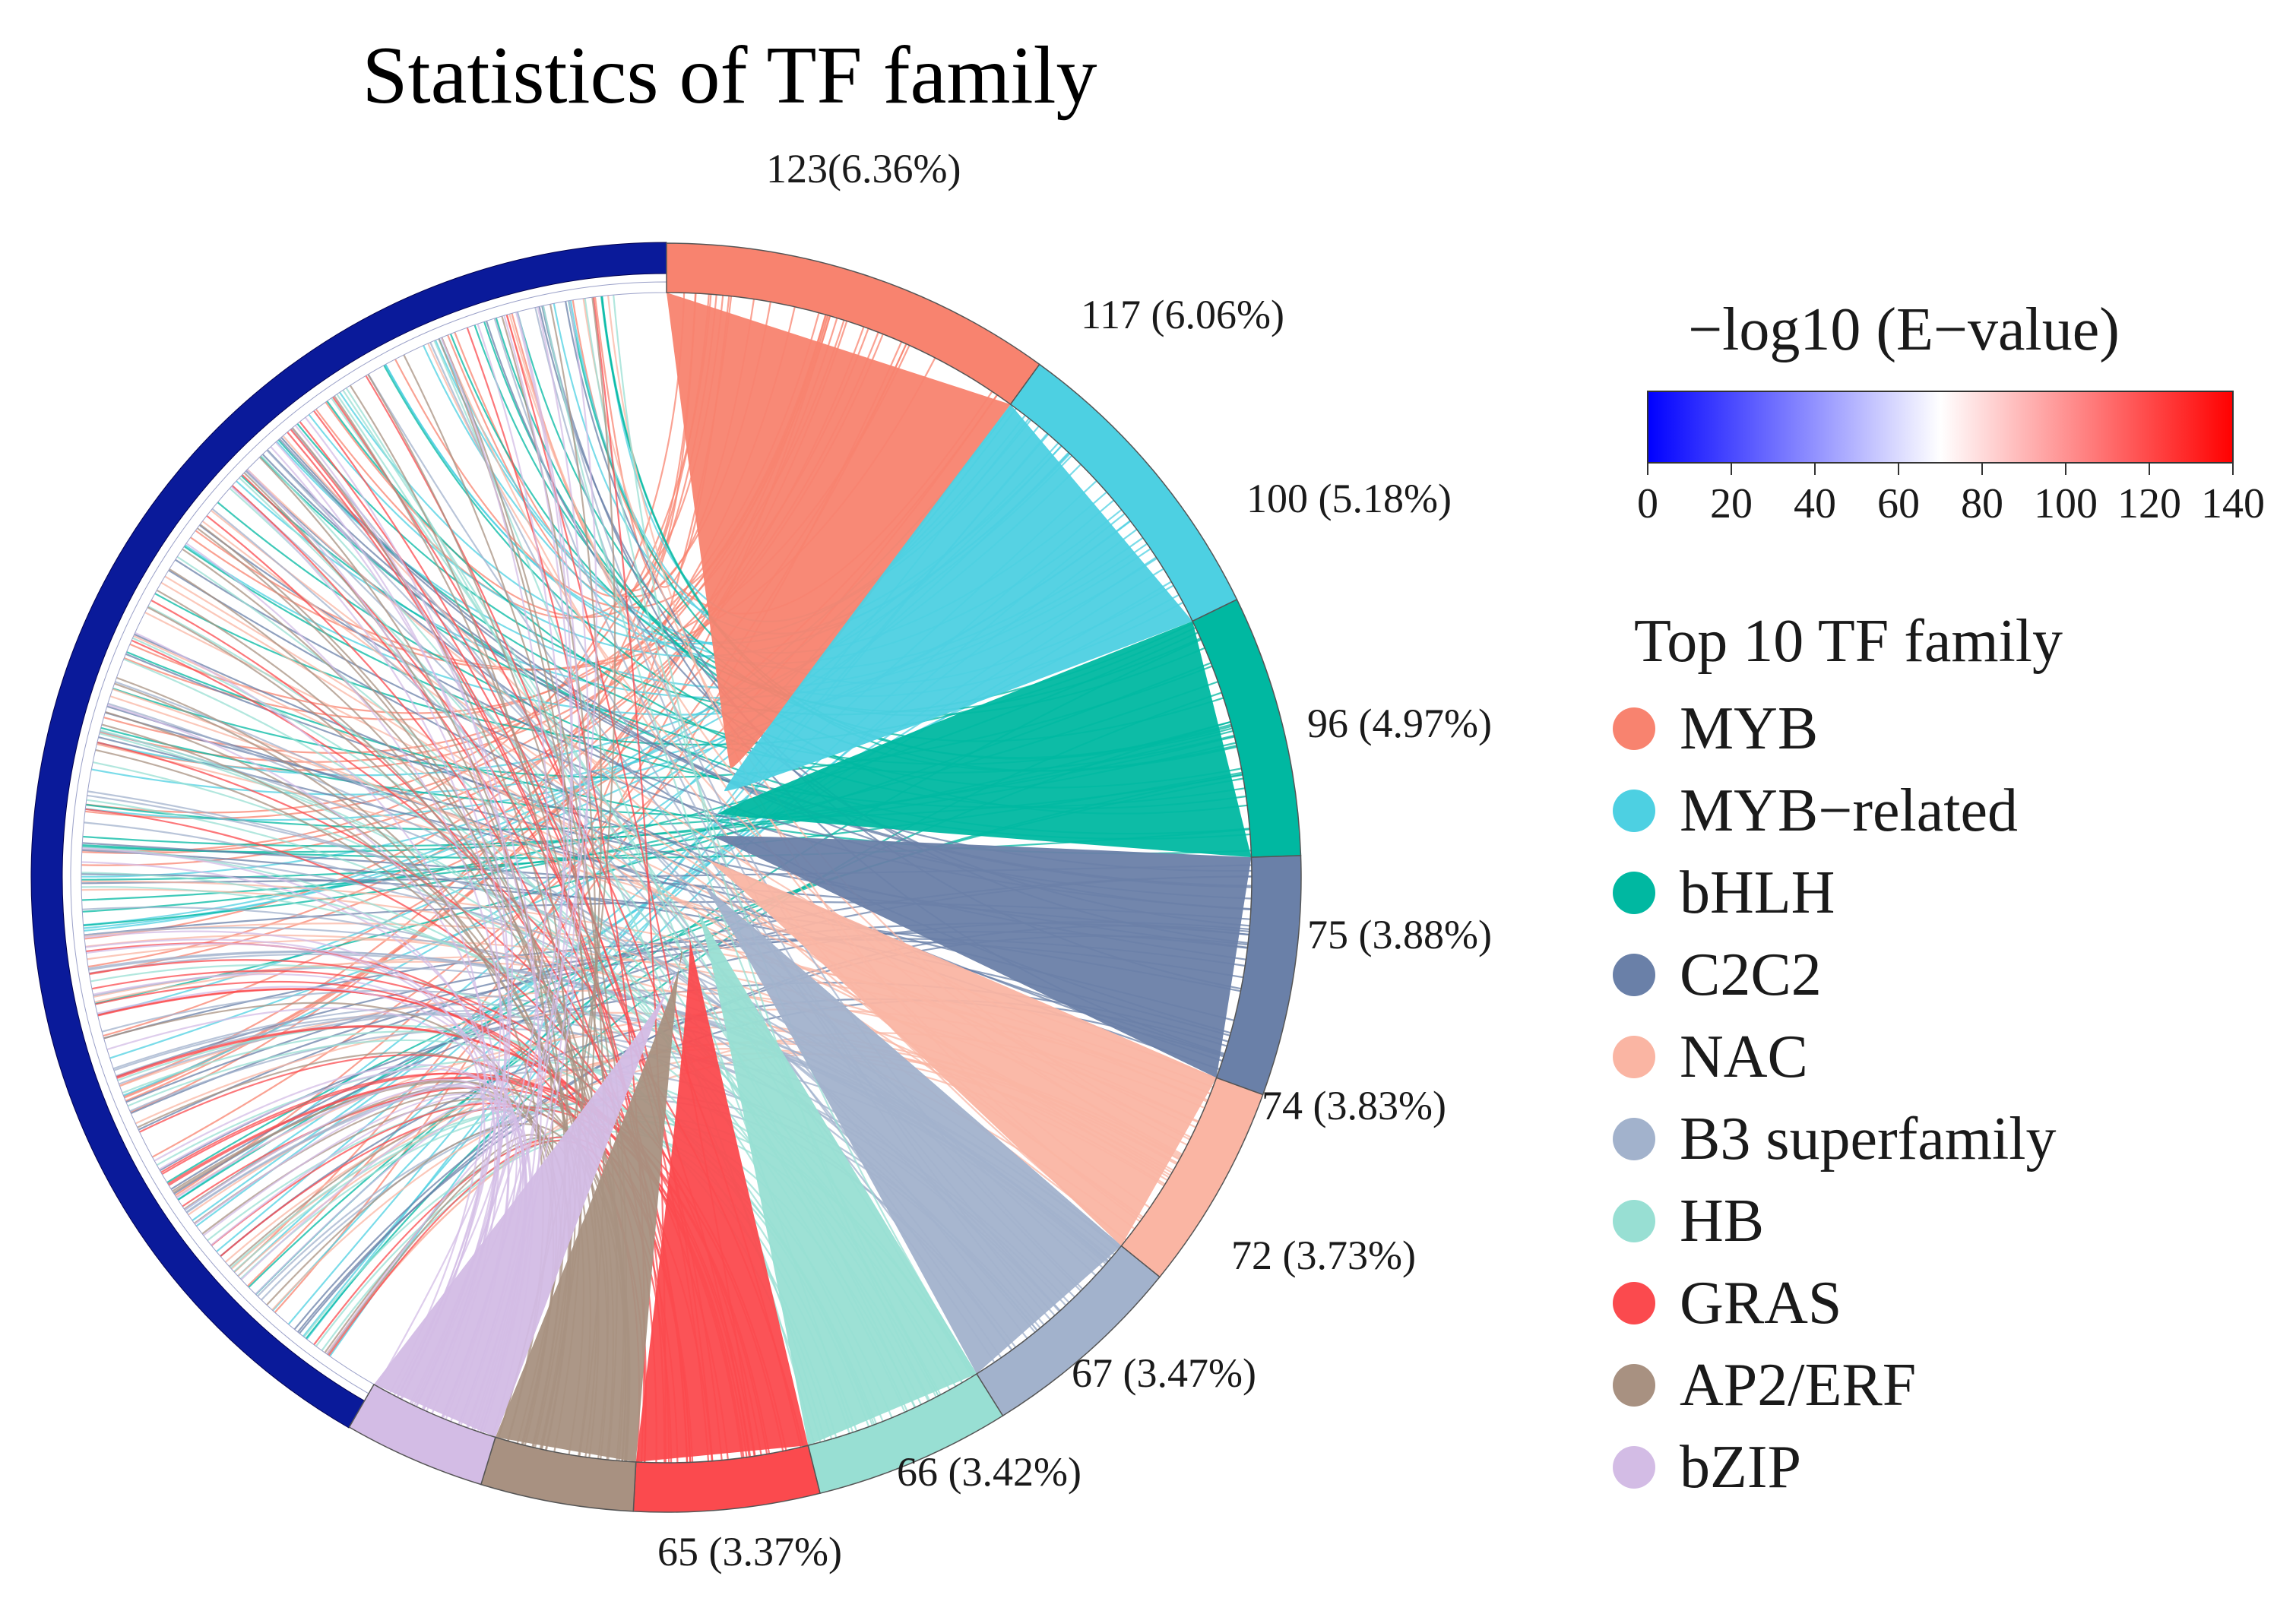 This screenshot has height=1614, width=2296. Describe the element at coordinates (1761, 1303) in the screenshot. I see `legend-label-7: GRAS` at that location.